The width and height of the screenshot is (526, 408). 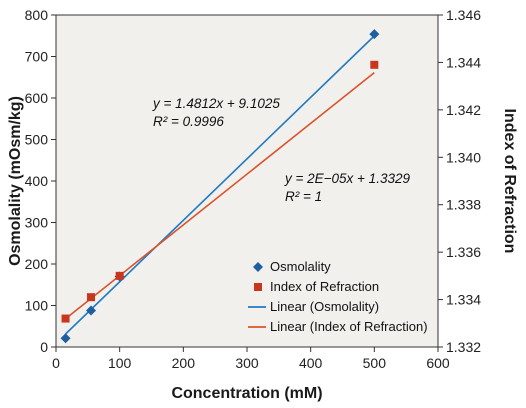 I want to click on x-tick-label: 100, so click(x=120, y=363).